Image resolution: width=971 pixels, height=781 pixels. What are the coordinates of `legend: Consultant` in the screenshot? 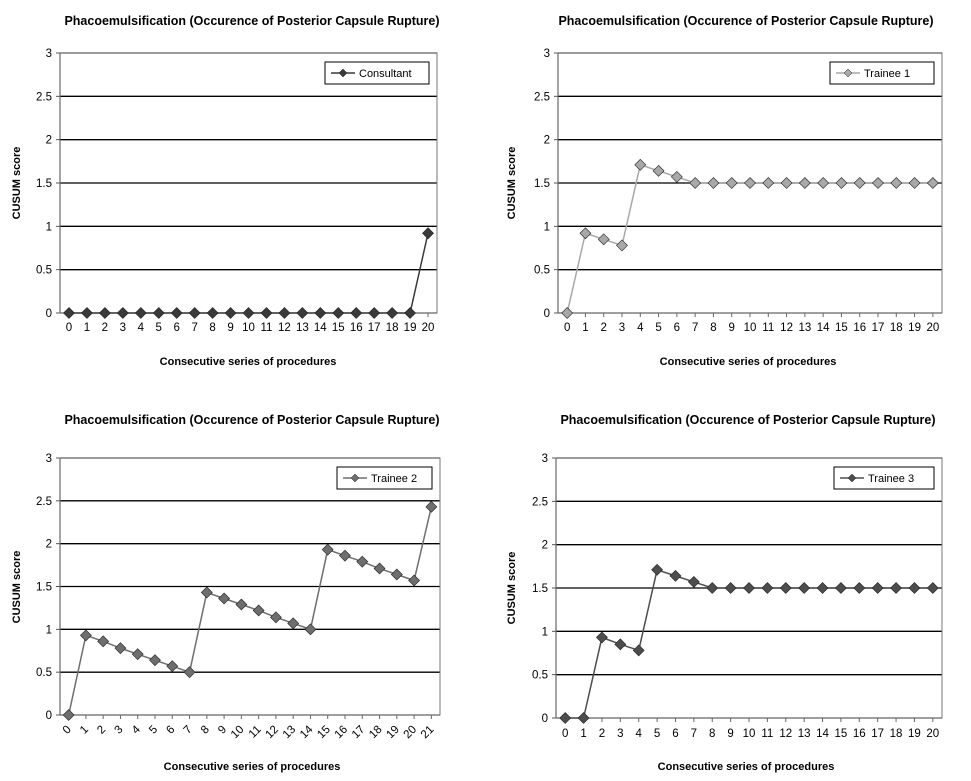 It's located at (377, 73).